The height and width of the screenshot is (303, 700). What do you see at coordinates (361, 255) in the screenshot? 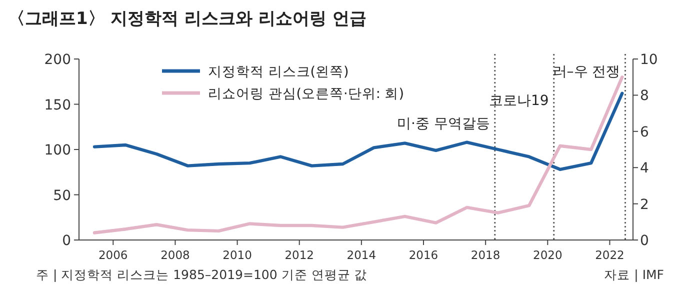
I see `x-tick-label: 2014` at bounding box center [361, 255].